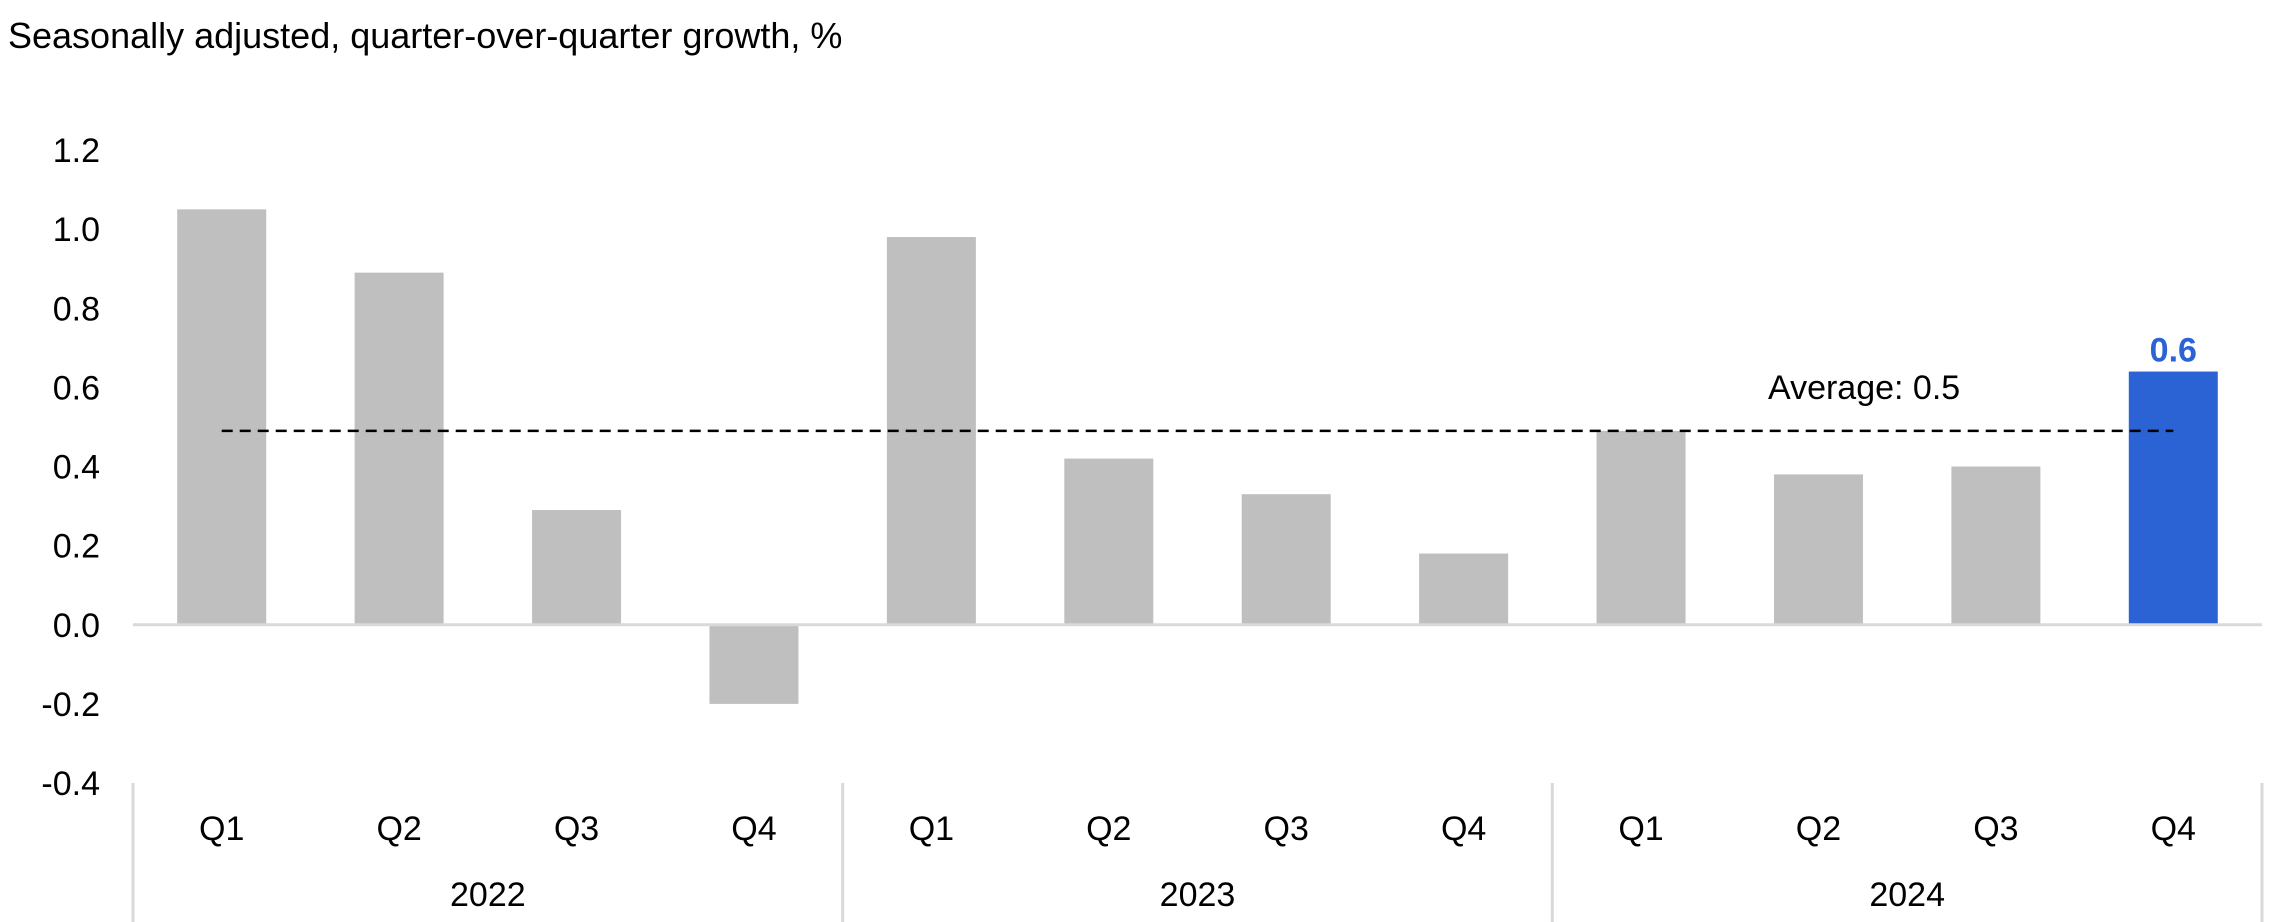  Describe the element at coordinates (76, 309) in the screenshot. I see `y-tick-label: 0.8` at that location.